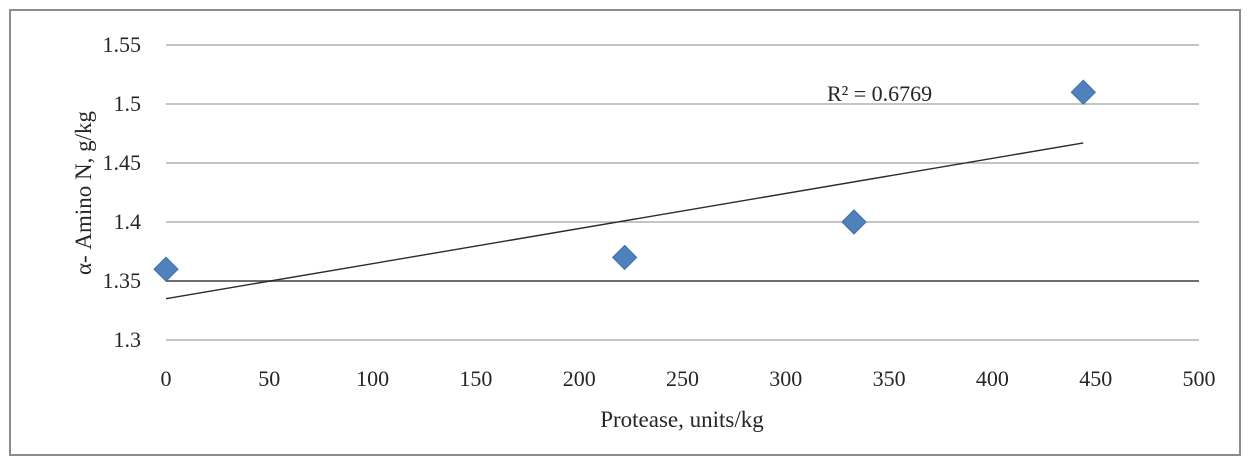 The image size is (1250, 465). Describe the element at coordinates (579, 378) in the screenshot. I see `x-tick-label-4: 200` at that location.